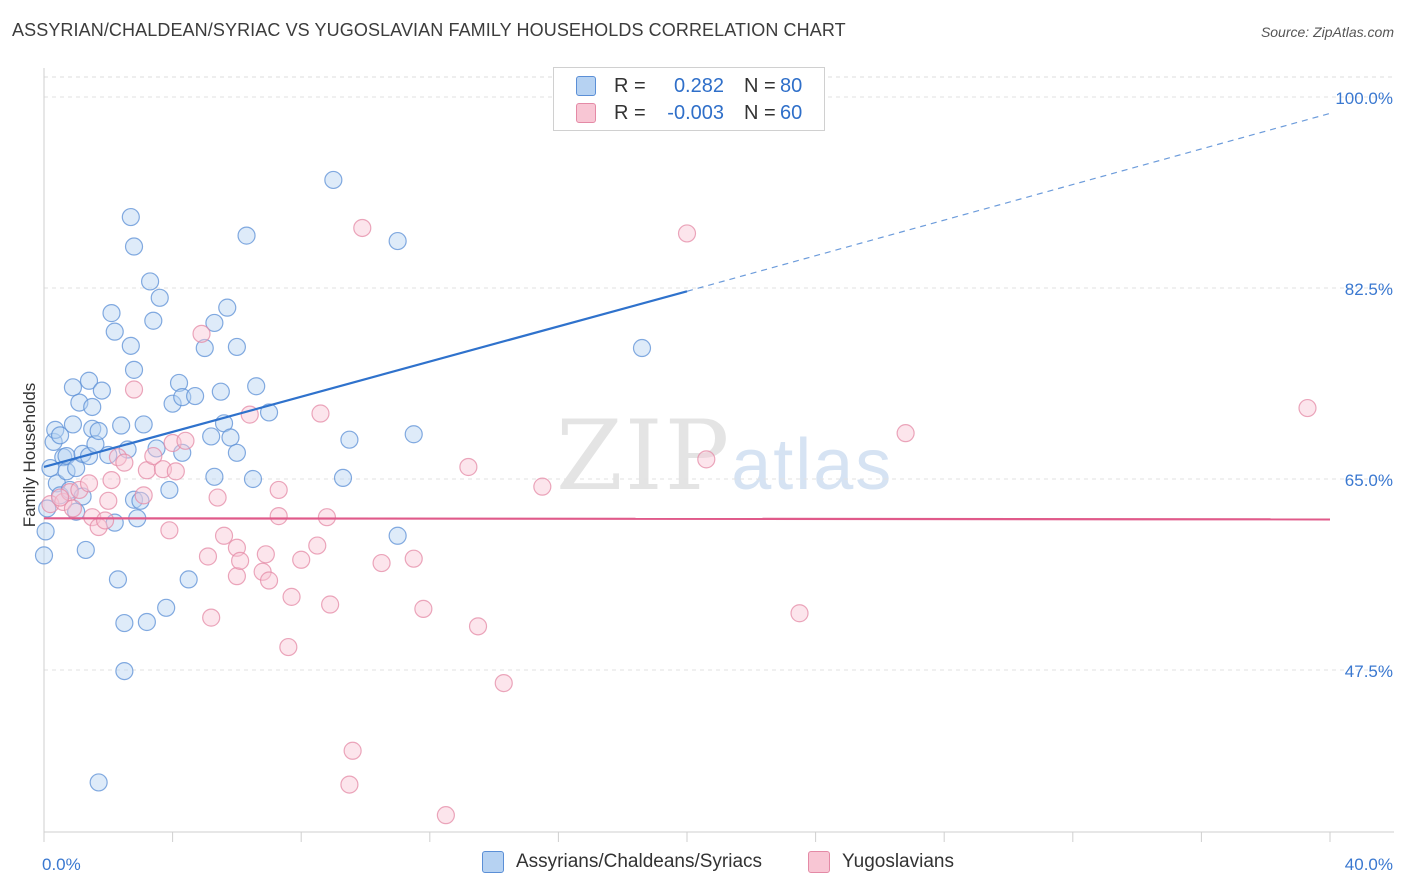 Image resolution: width=1406 pixels, height=892 pixels. I want to click on legend-item-assyrians: Assyrians/Chaldeans/Syriacs, so click(622, 862).